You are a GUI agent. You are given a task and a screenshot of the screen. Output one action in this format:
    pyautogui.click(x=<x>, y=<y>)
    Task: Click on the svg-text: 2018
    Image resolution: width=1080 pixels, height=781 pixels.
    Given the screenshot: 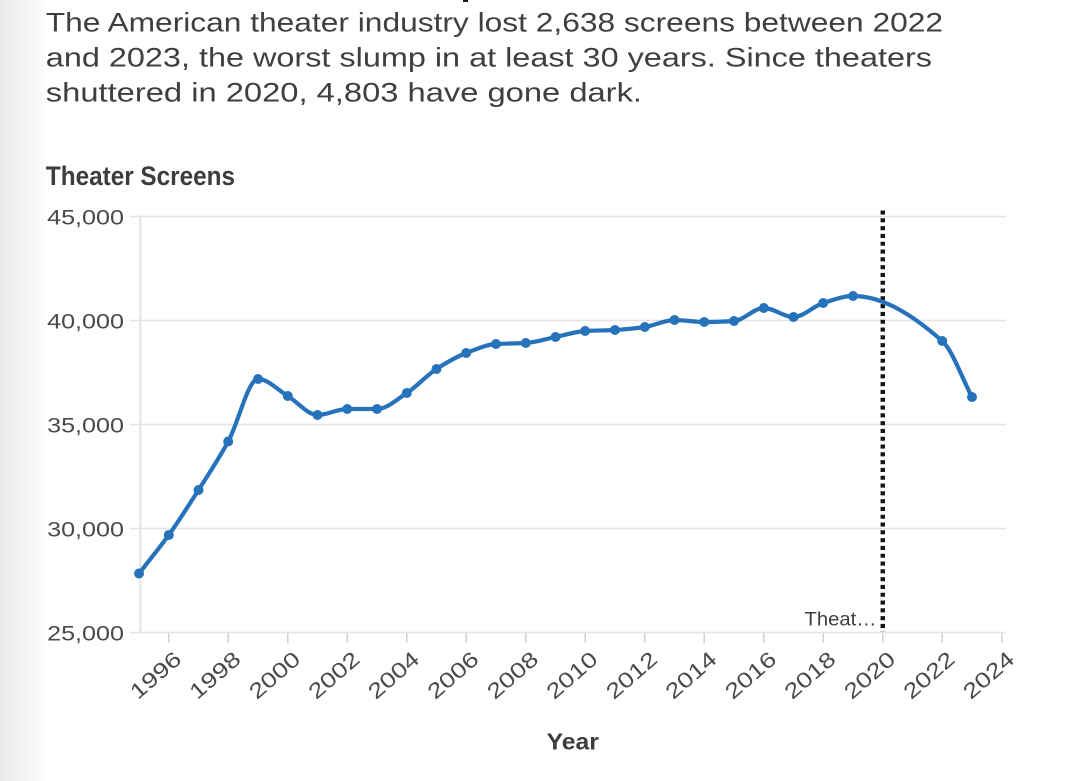 What is the action you would take?
    pyautogui.click(x=810, y=675)
    